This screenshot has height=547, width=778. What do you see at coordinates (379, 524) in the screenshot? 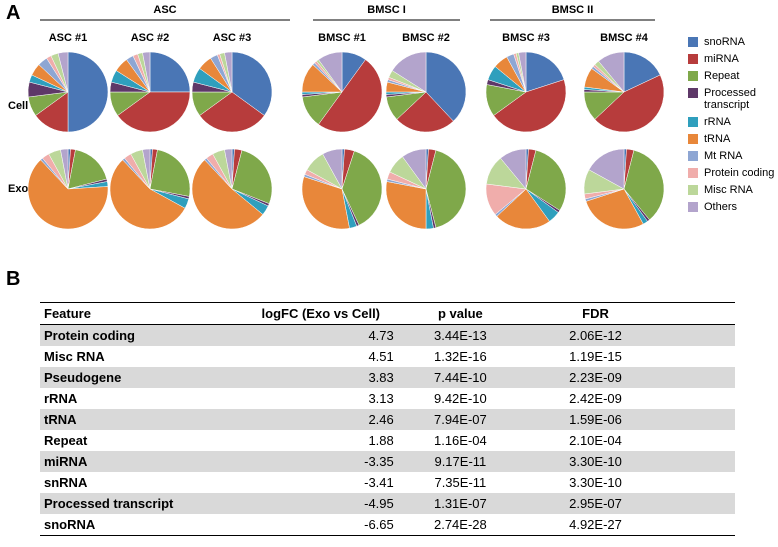
I see `table-cell: -6.65` at bounding box center [379, 524].